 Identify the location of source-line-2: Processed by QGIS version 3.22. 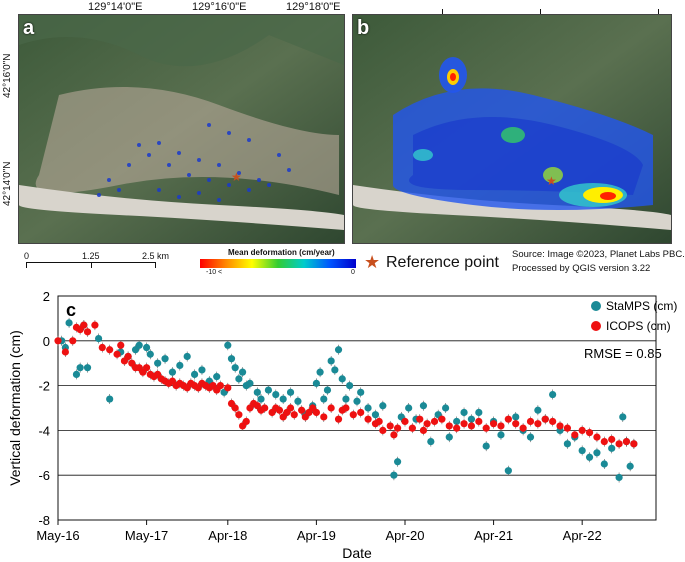
(581, 268).